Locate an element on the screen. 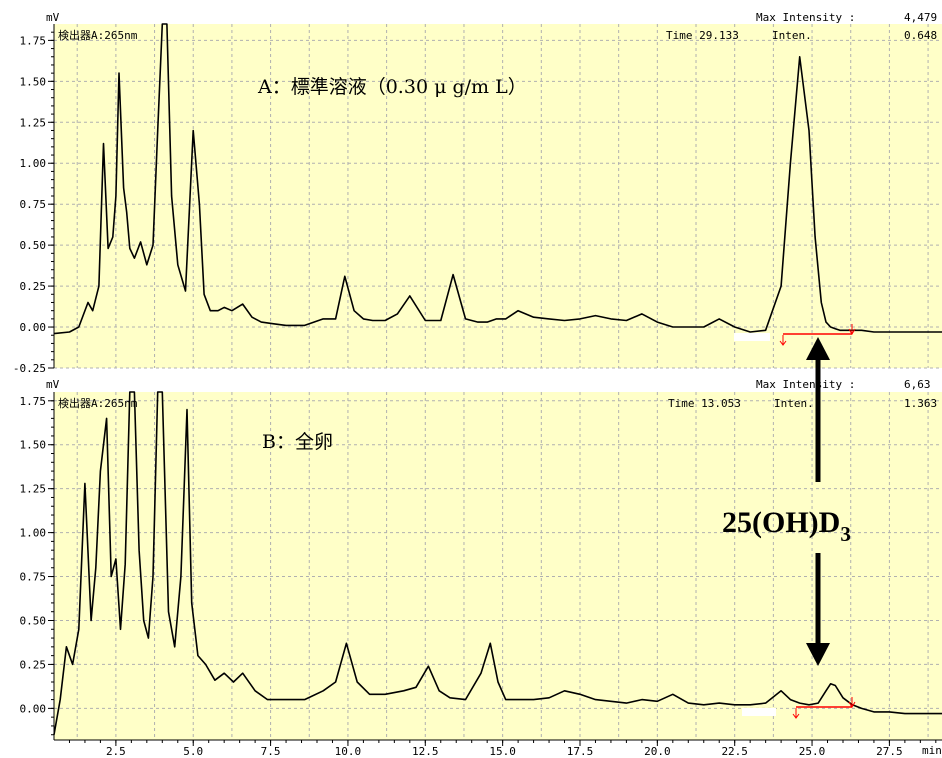 This screenshot has width=942, height=758. panel-a-time-label: Time 29.133 is located at coordinates (702, 35).